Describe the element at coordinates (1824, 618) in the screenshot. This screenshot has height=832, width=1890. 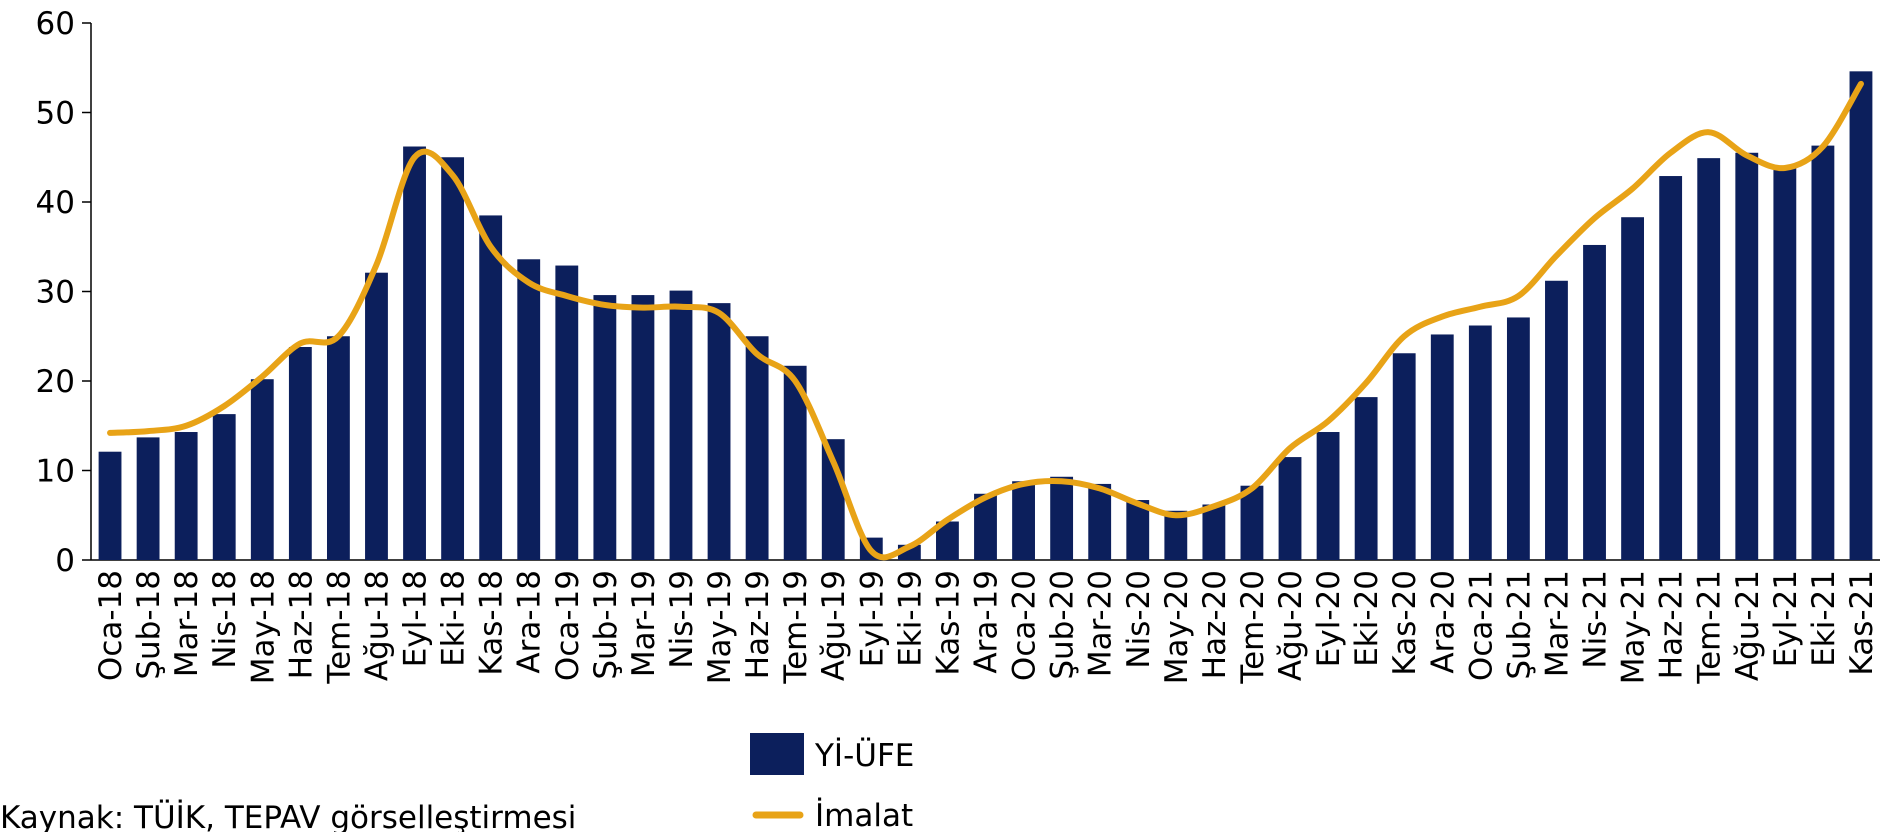
I see `x-tick-label: Eki-21` at that location.